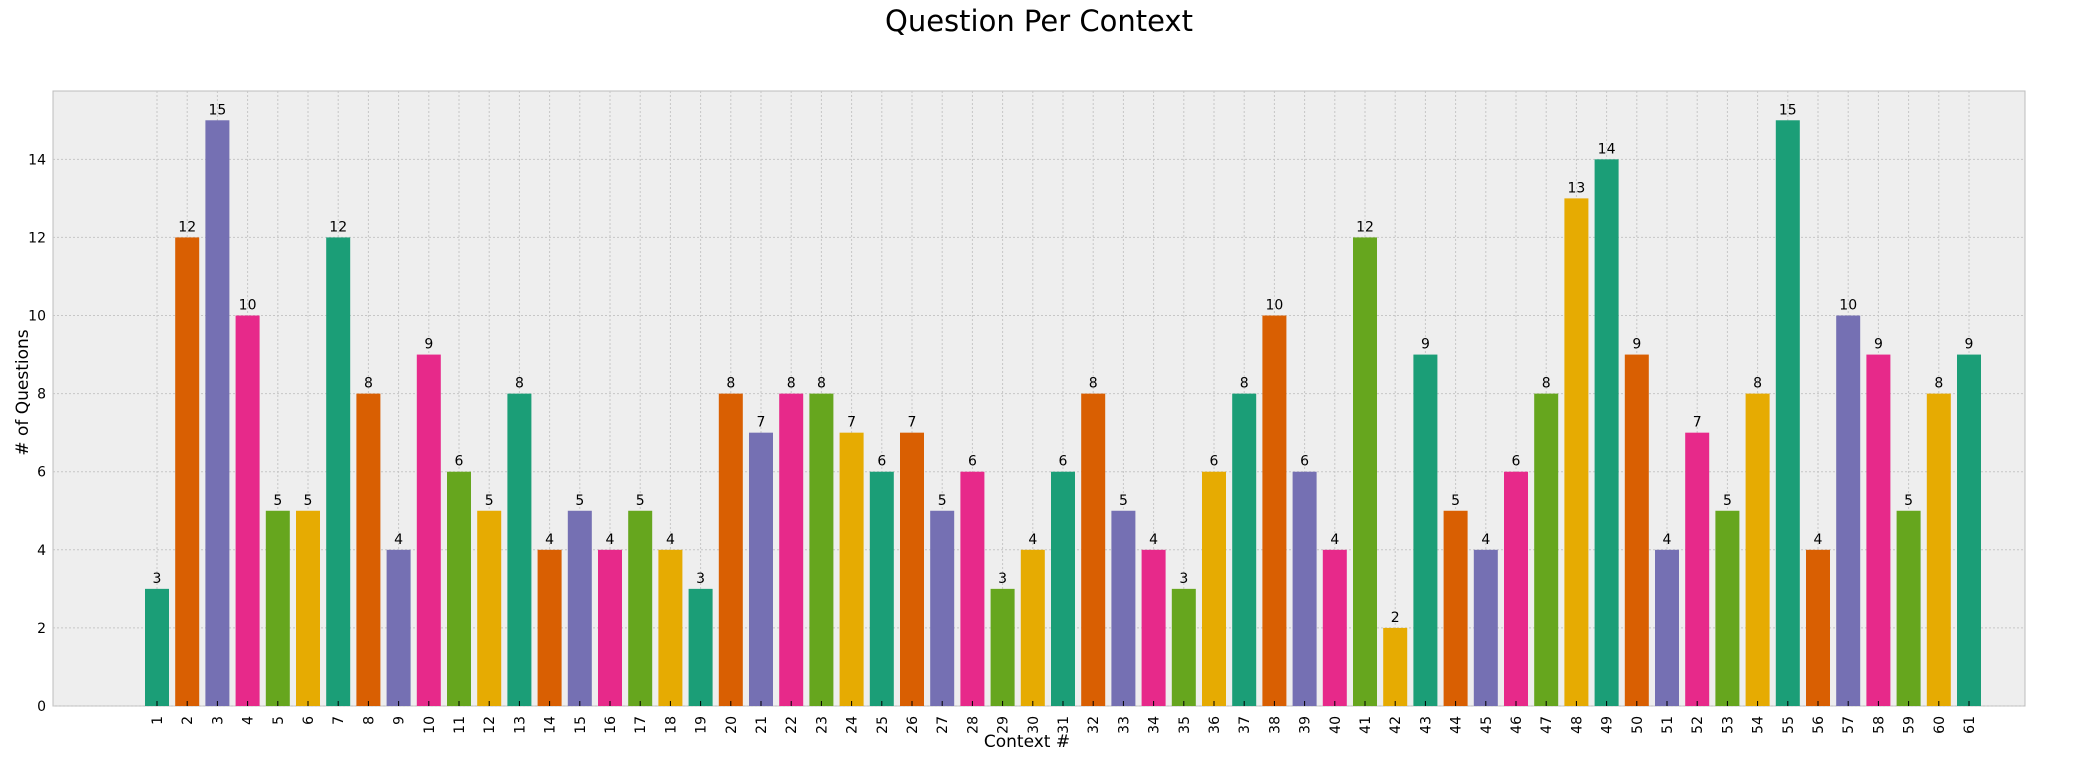 The width and height of the screenshot is (2078, 759). I want to click on bar-value-label: 2, so click(1395, 618).